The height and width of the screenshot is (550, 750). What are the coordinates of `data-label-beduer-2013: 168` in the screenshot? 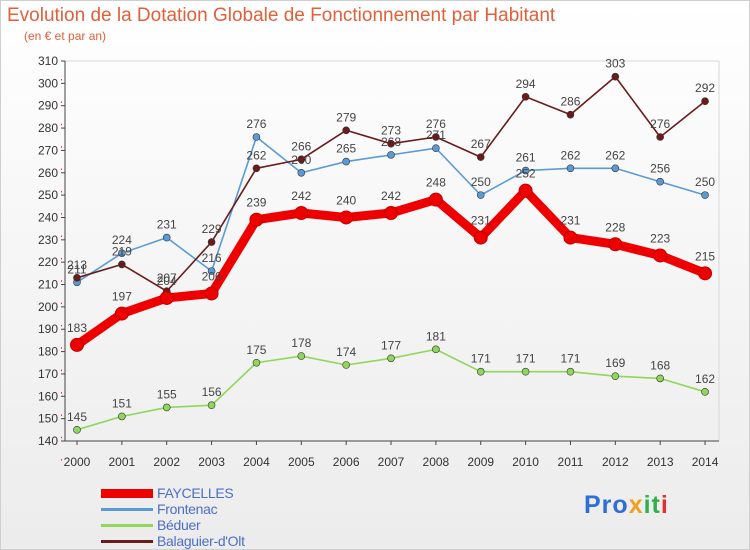 It's located at (660, 365).